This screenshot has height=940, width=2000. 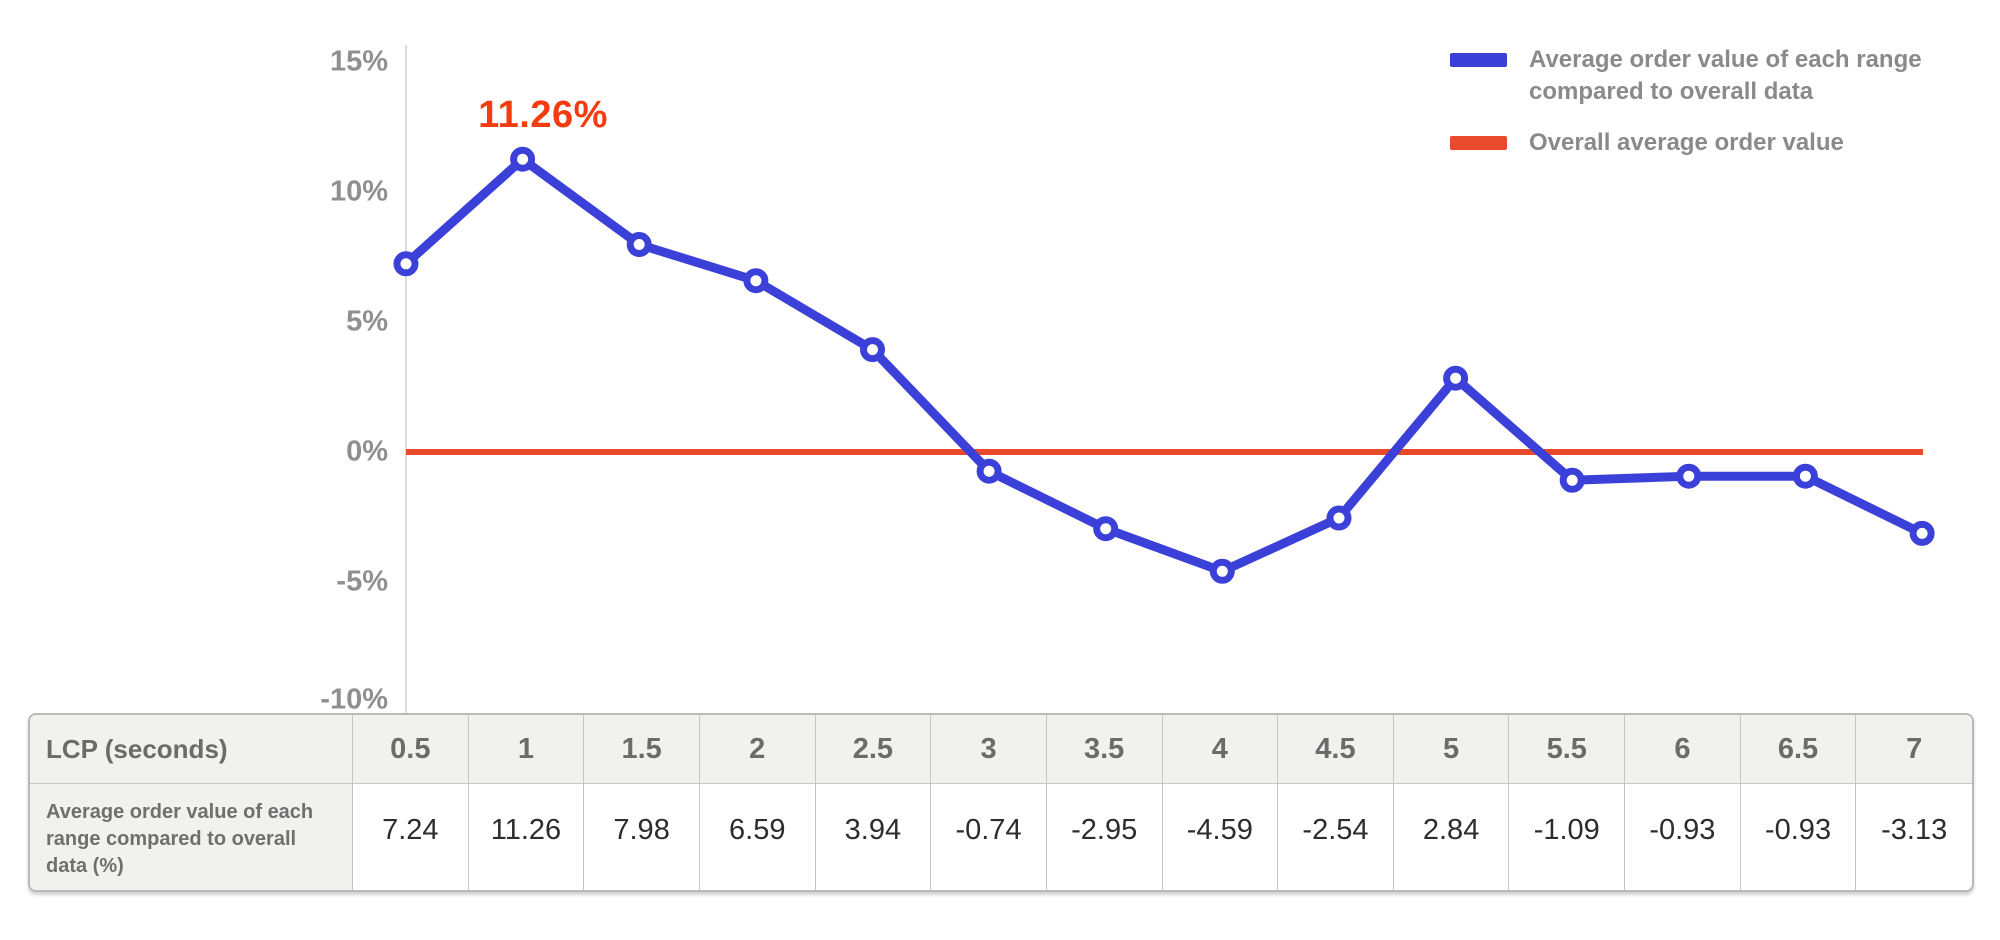 What do you see at coordinates (543, 115) in the screenshot?
I see `peak-annotation: 11.26%` at bounding box center [543, 115].